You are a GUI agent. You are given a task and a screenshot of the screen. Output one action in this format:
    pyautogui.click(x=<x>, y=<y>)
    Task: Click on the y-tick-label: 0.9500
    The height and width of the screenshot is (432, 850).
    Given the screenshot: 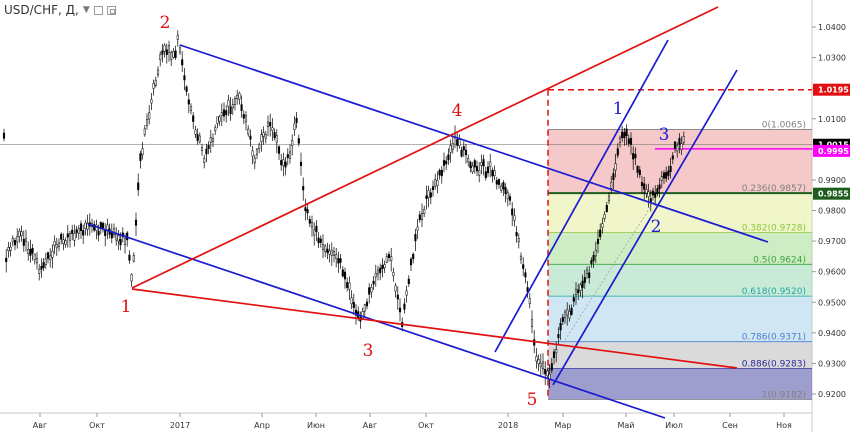 What is the action you would take?
    pyautogui.click(x=832, y=302)
    